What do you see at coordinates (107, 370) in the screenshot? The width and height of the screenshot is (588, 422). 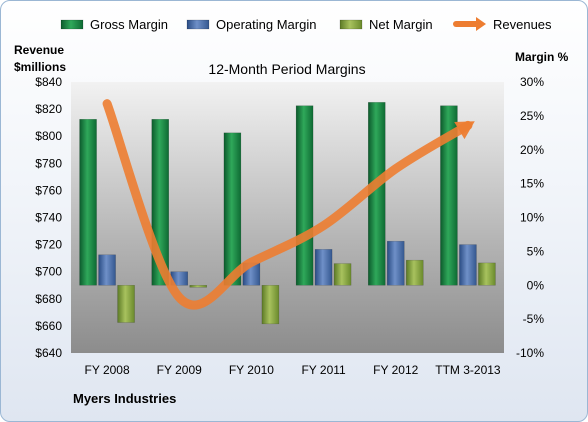 I see `x-axis-tick-label: FY 2008` at bounding box center [107, 370].